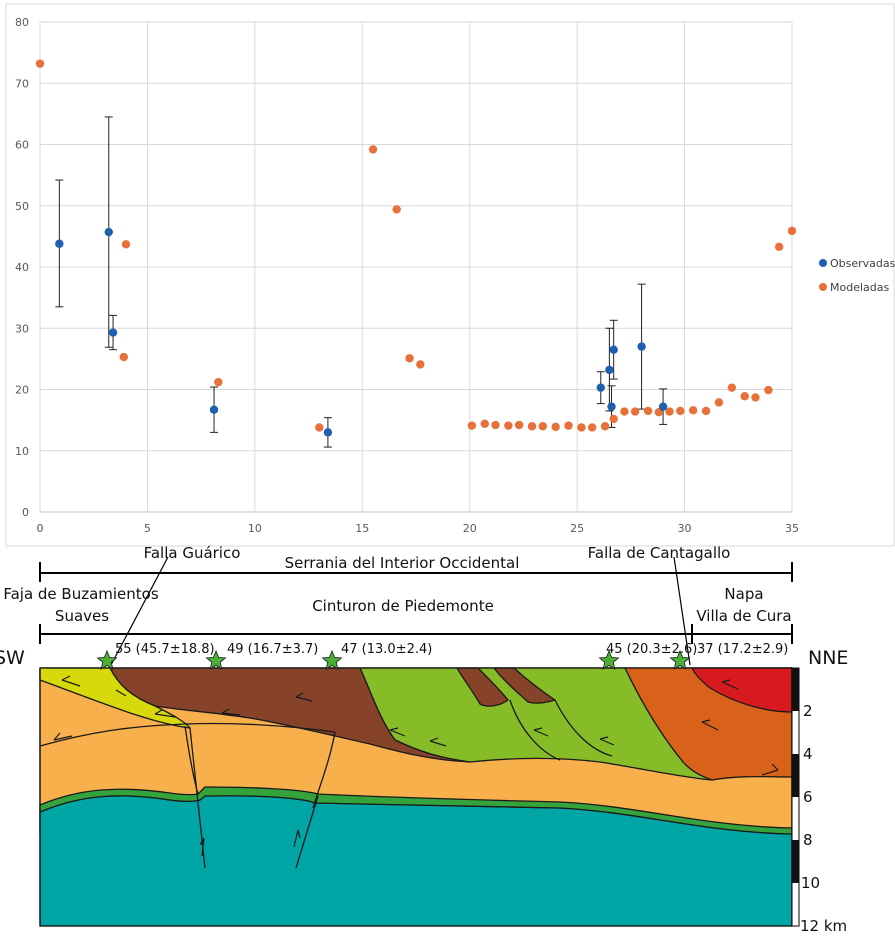 The height and width of the screenshot is (942, 895). Describe the element at coordinates (22, 267) in the screenshot. I see `y-tick-label: 40` at that location.